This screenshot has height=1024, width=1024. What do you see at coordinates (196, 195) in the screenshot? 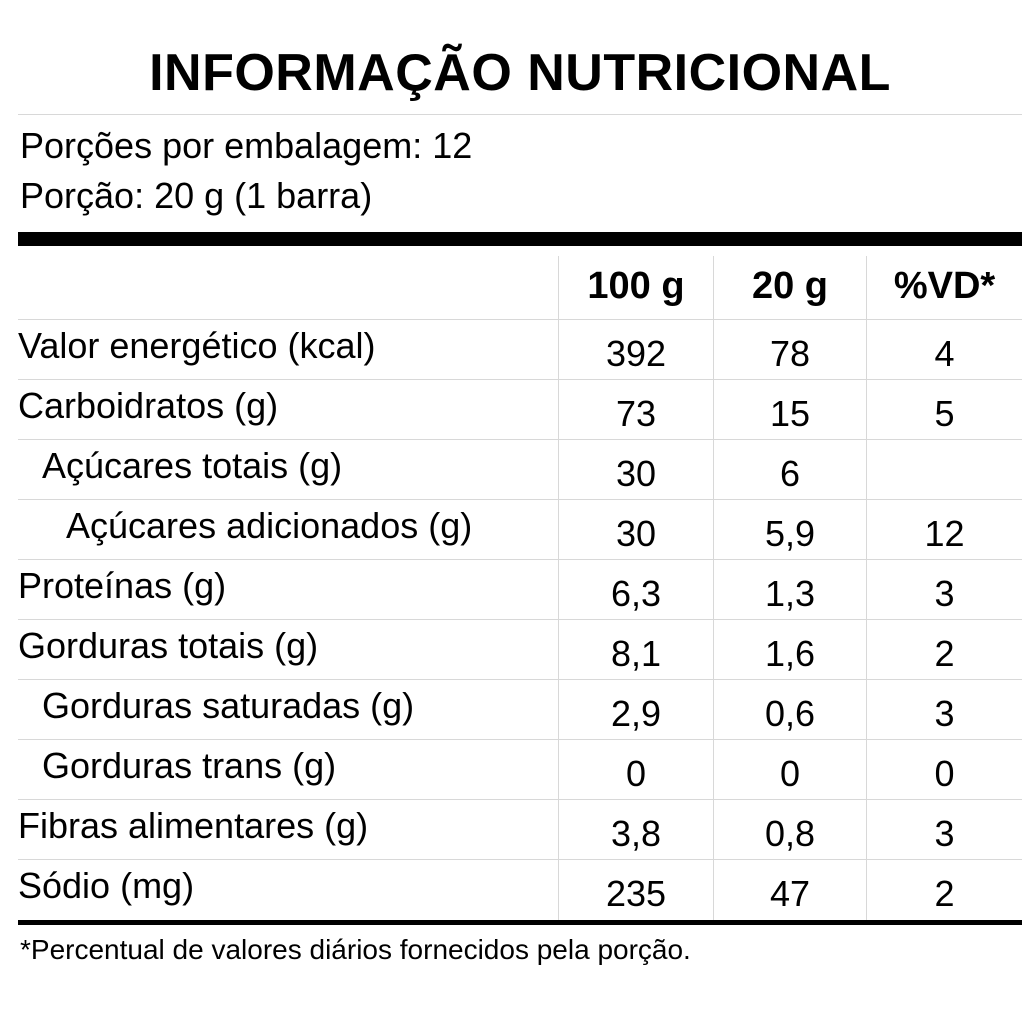
I see `serving-size: Porção: 20 g (1 barra)` at bounding box center [196, 195].